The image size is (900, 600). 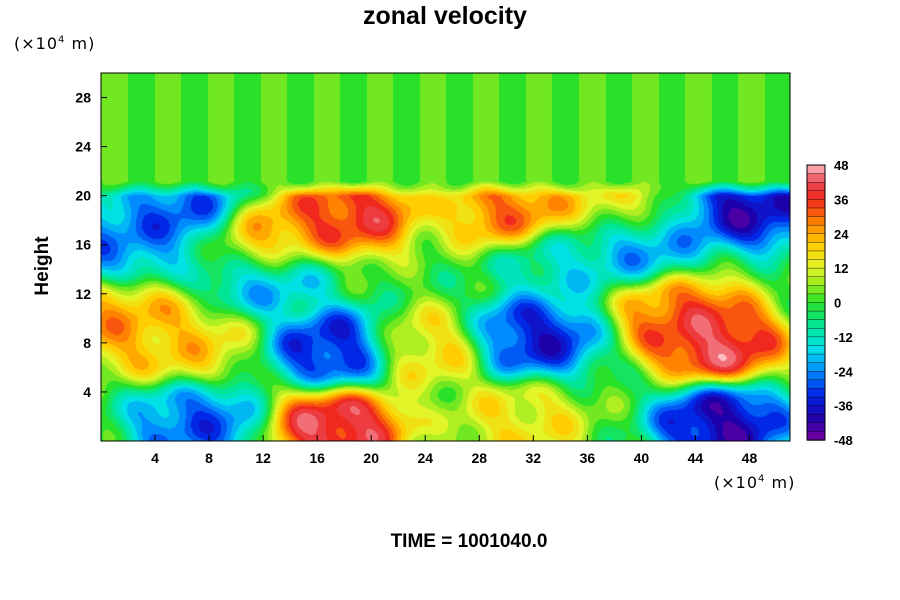 I want to click on x-tick-label: 32, so click(x=534, y=458).